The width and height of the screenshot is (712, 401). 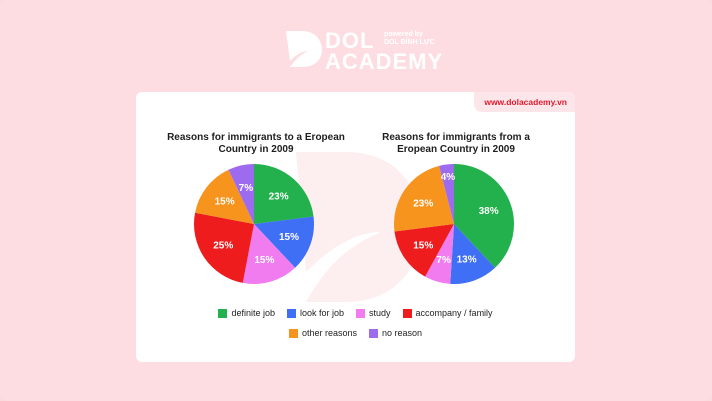 I want to click on powered-by-name: DOL ĐÌNH LỰC, so click(x=409, y=42).